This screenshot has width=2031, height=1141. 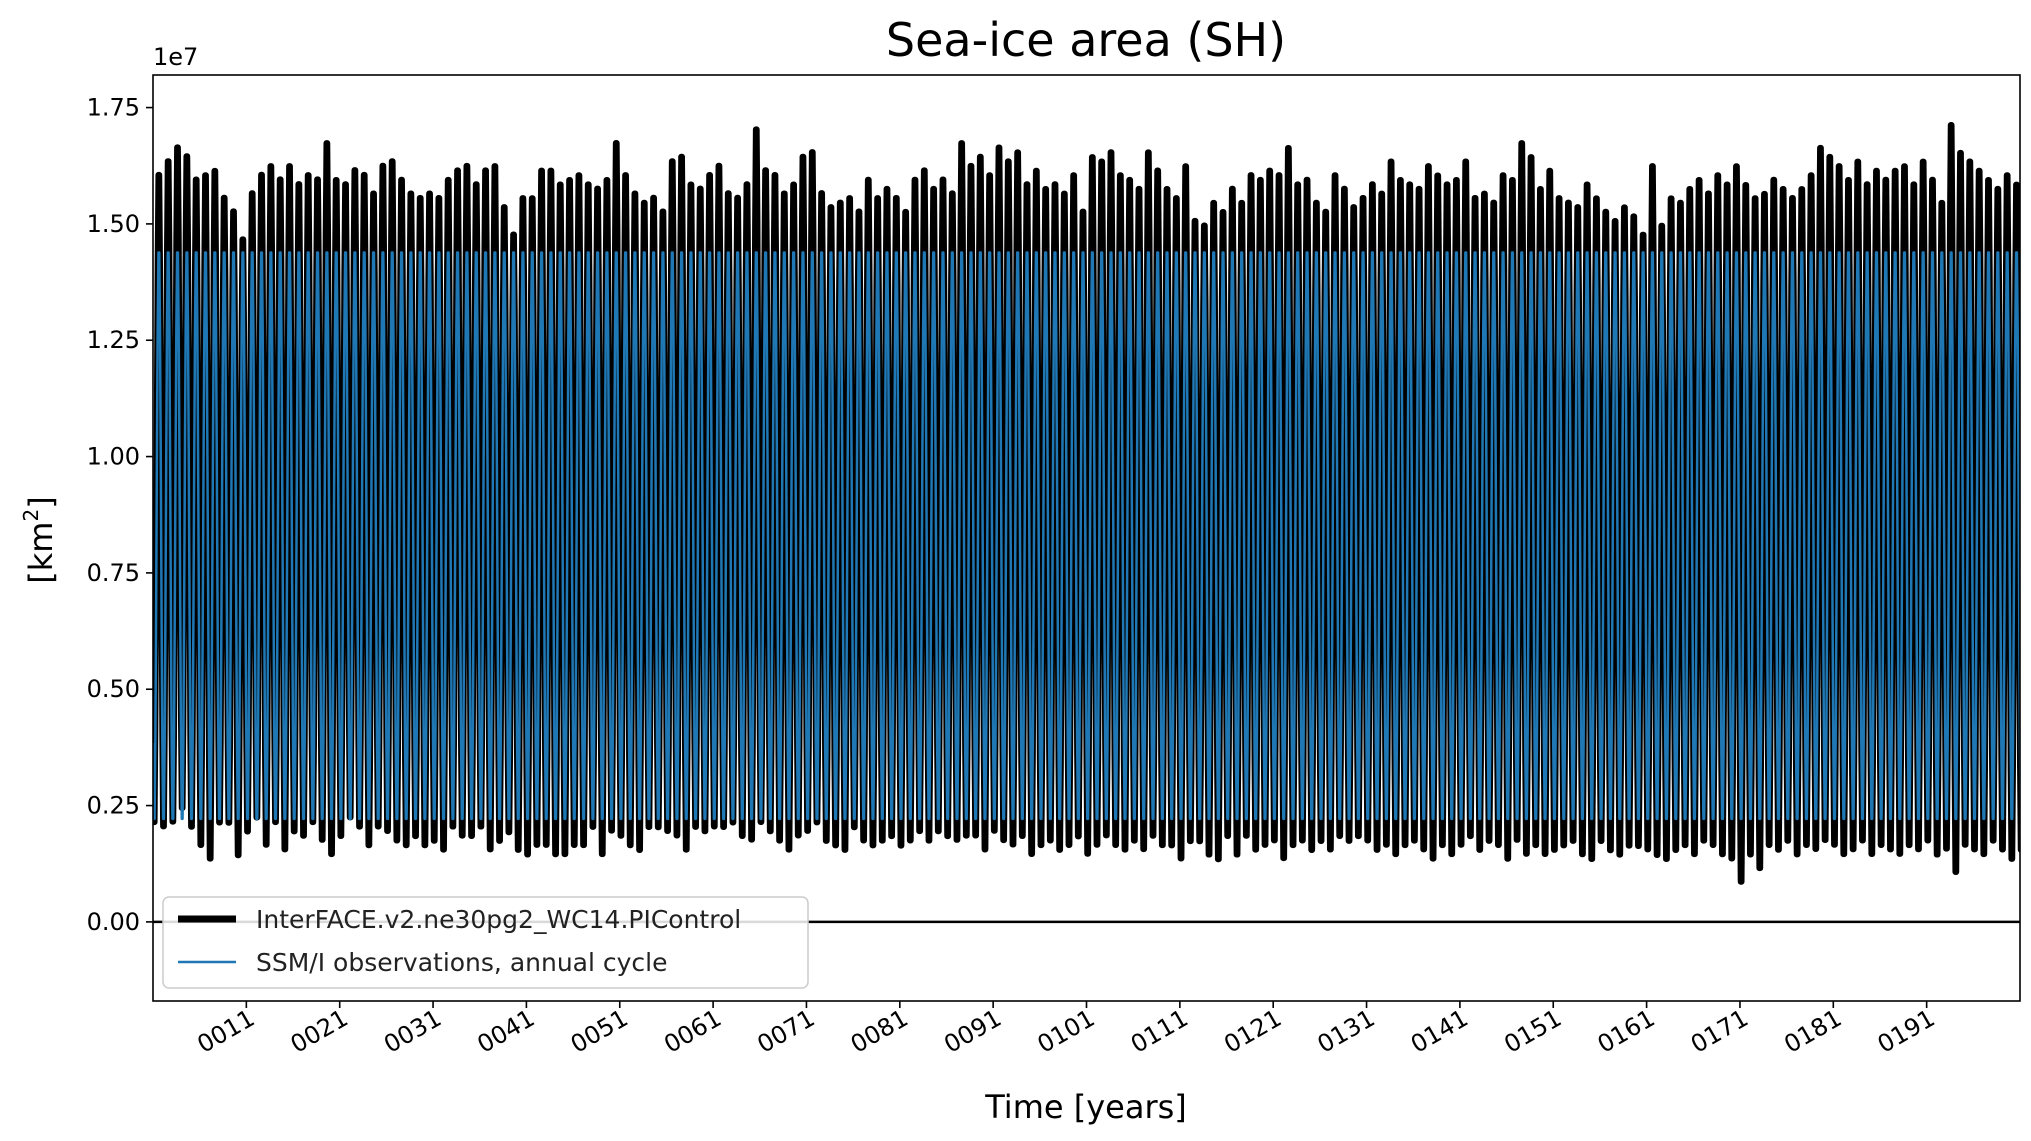 What do you see at coordinates (1439, 1031) in the screenshot?
I see `x-tick-label: 0141` at bounding box center [1439, 1031].